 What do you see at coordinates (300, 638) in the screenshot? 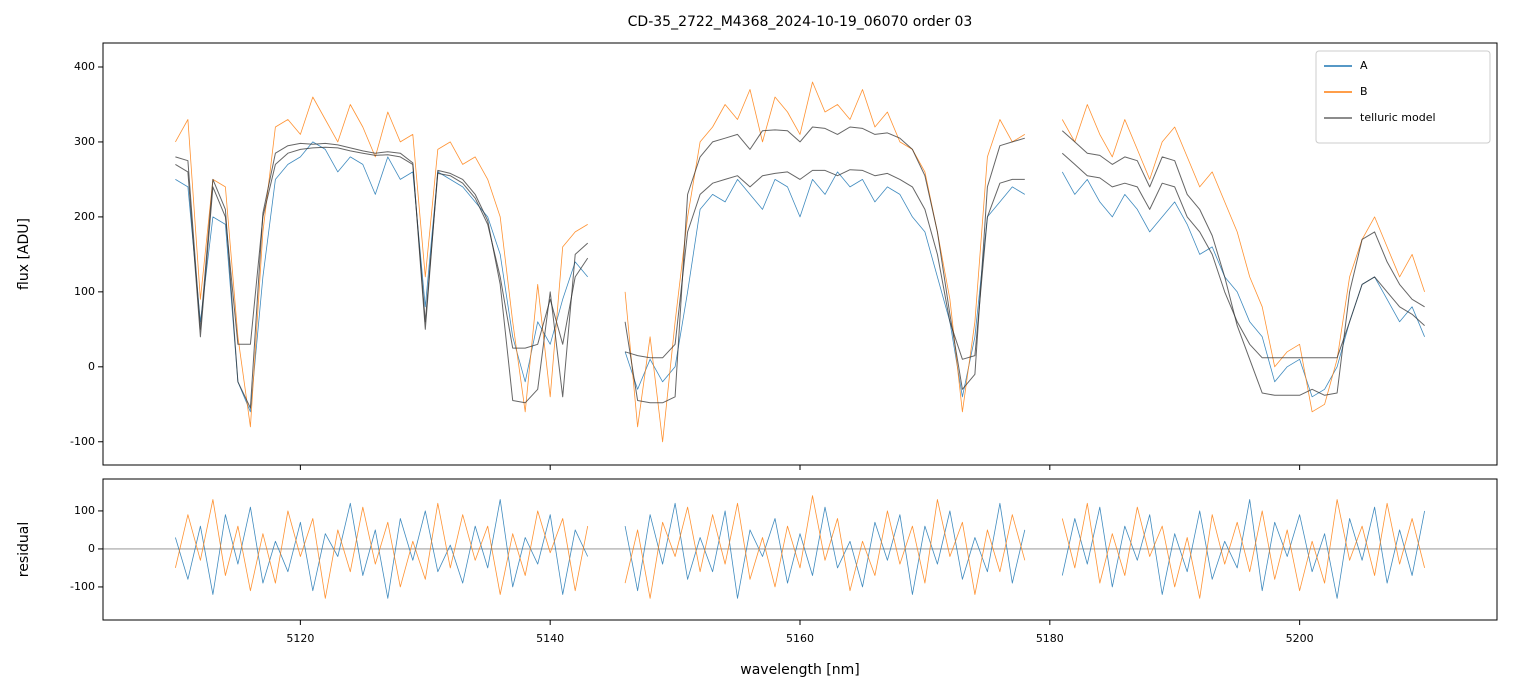
I see `x-tick-label: 5120` at bounding box center [300, 638].